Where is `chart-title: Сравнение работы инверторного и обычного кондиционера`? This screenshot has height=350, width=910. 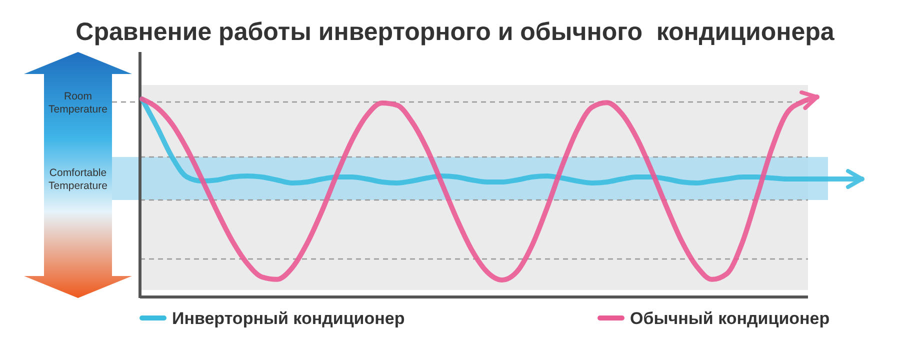
chart-title: Сравнение работы инверторного и обычного кондиционера is located at coordinates (456, 32).